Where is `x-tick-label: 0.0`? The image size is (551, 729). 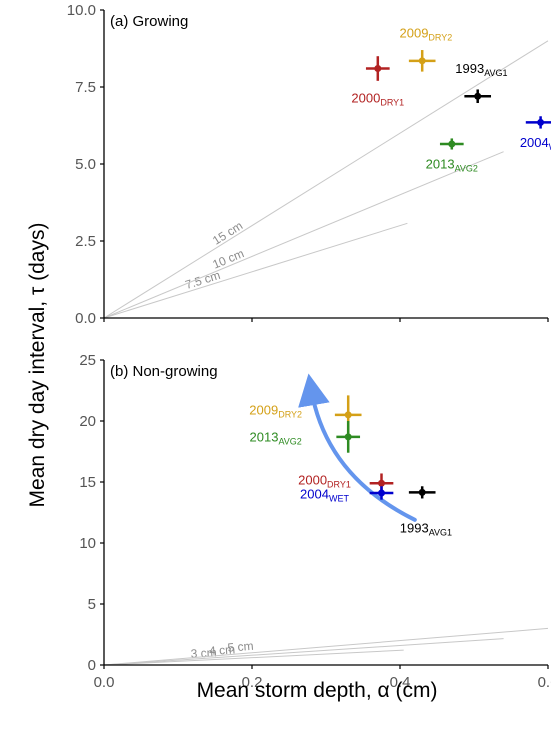
x-tick-label: 0.0 is located at coordinates (104, 682).